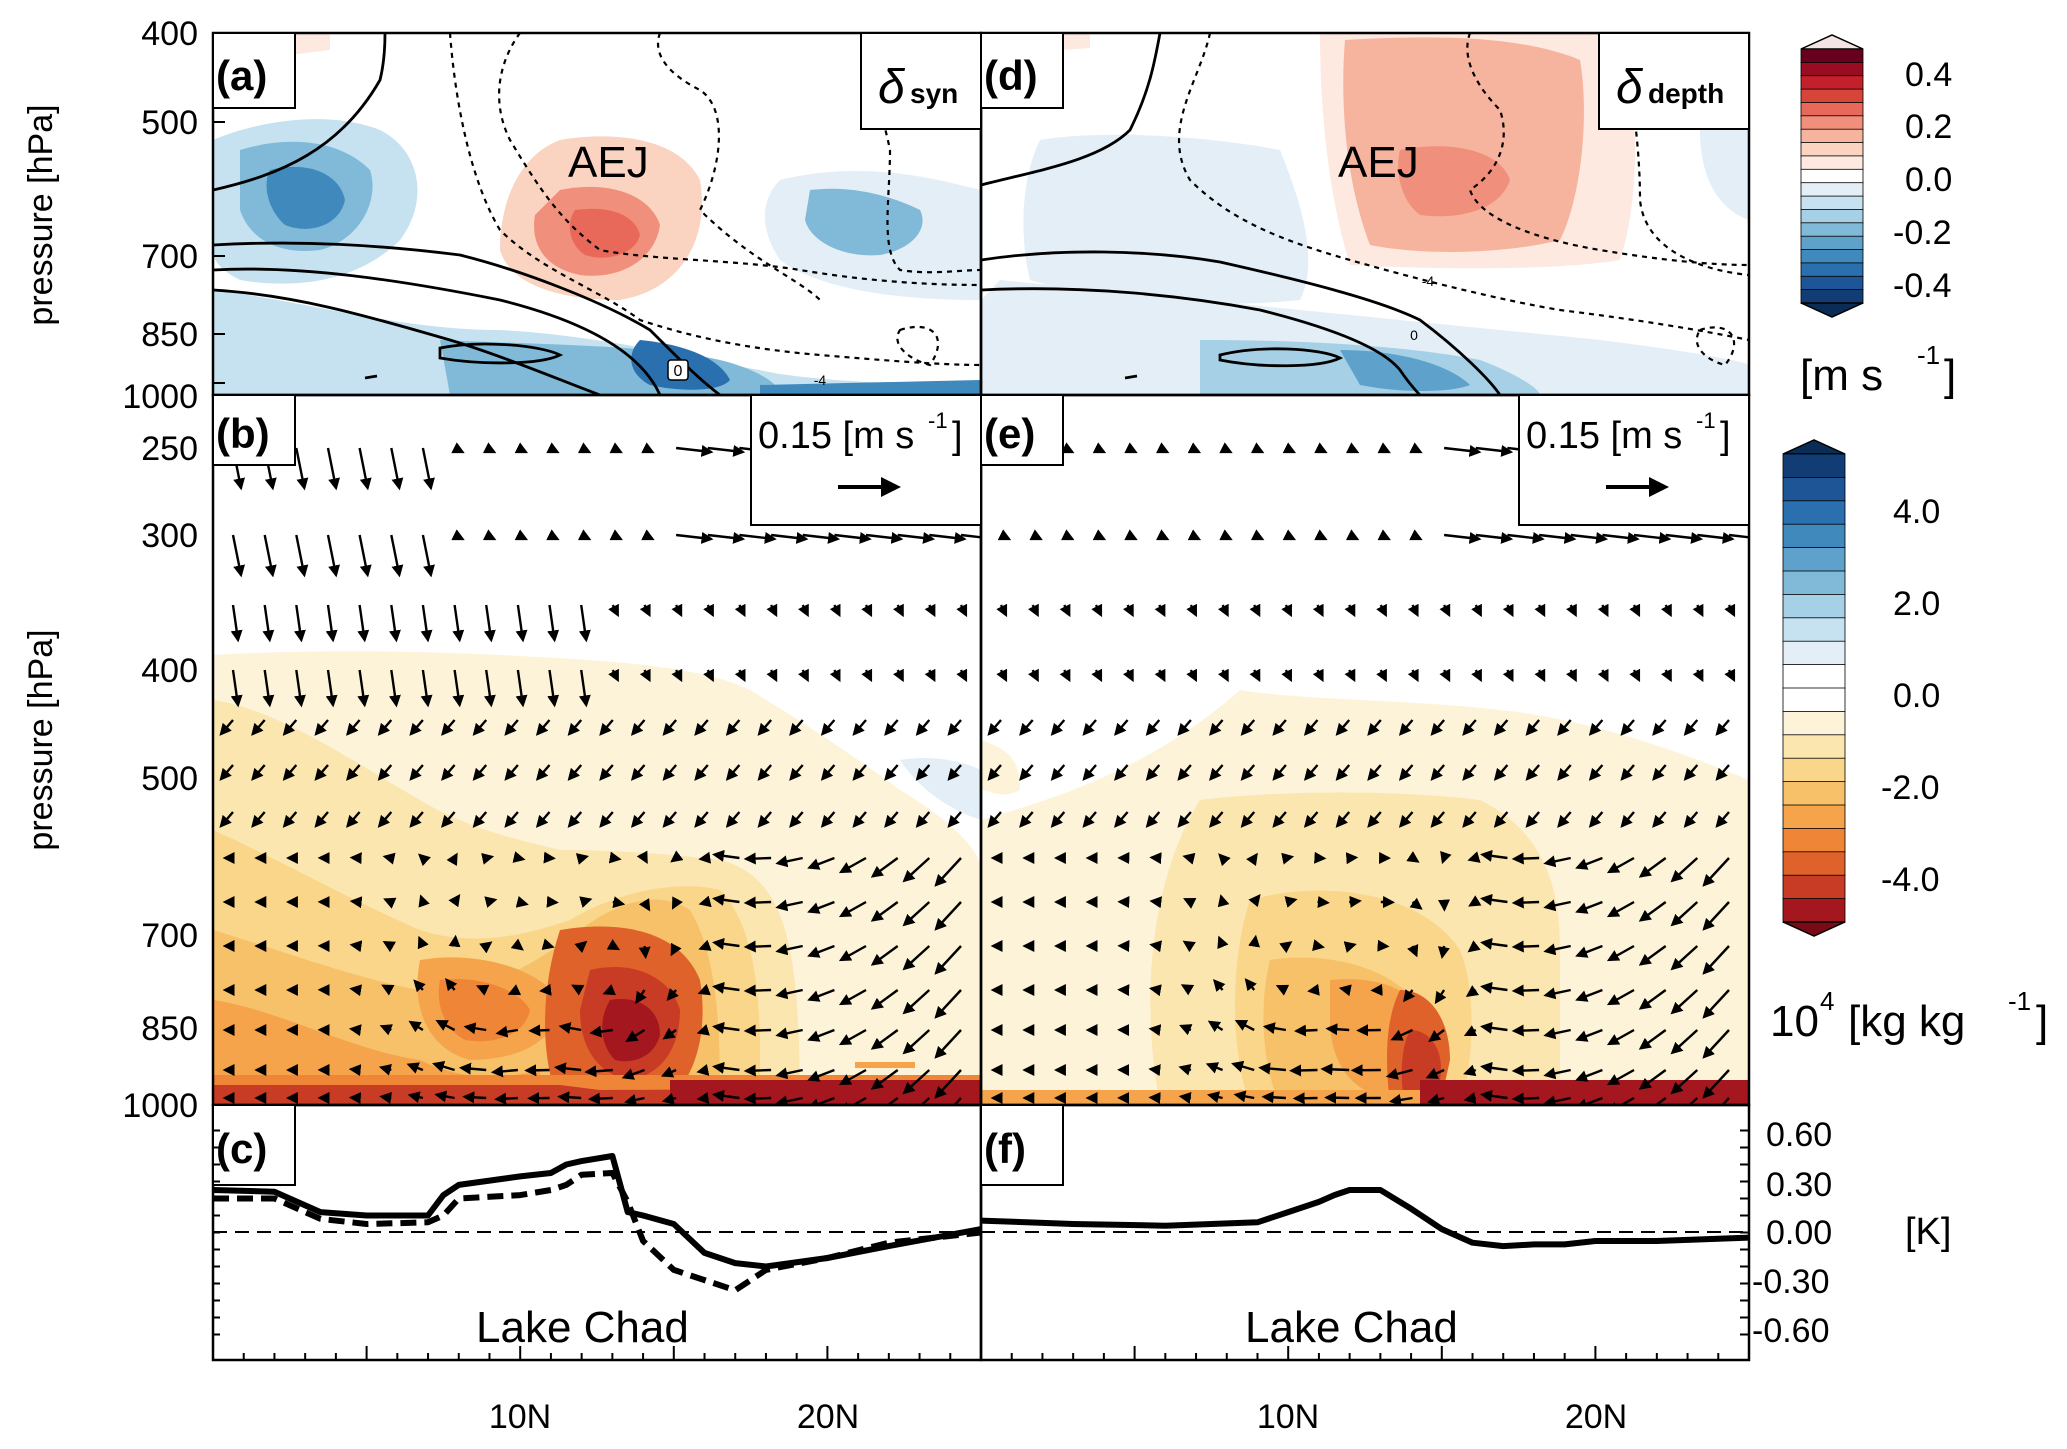 This screenshot has width=2067, height=1449. What do you see at coordinates (169, 335) in the screenshot?
I see `ytick-top-850: 850` at bounding box center [169, 335].